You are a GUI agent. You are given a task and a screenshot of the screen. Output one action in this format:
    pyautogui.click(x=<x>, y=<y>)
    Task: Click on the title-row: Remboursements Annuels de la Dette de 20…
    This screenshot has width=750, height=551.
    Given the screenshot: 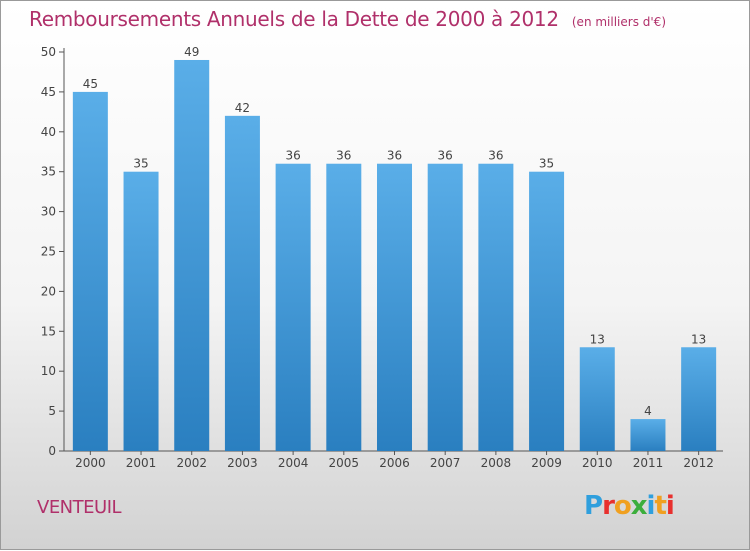 What is the action you would take?
    pyautogui.click(x=347, y=19)
    